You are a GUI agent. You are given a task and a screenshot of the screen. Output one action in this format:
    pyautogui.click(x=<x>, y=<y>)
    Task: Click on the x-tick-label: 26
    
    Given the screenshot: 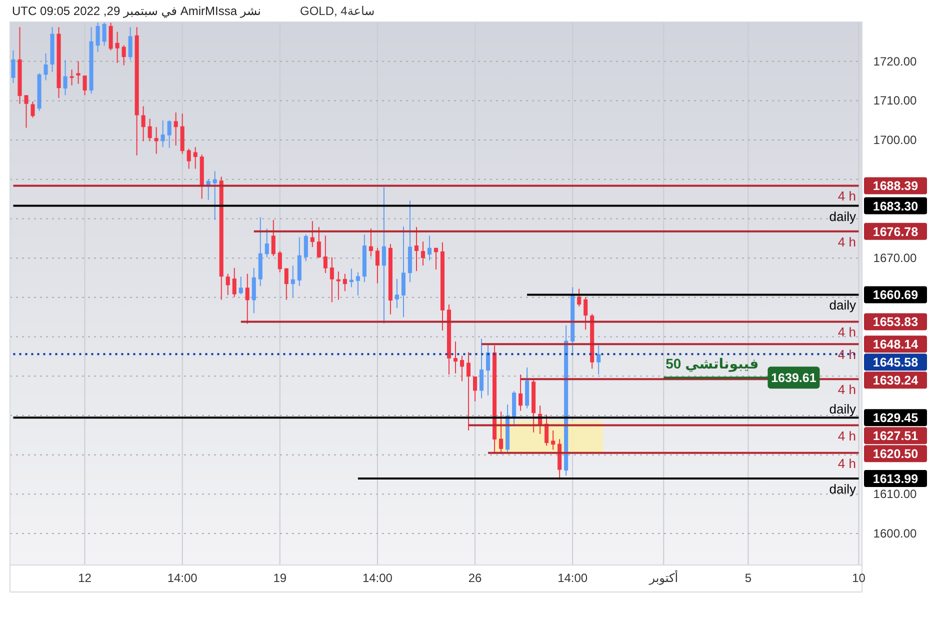 What is the action you would take?
    pyautogui.click(x=475, y=578)
    